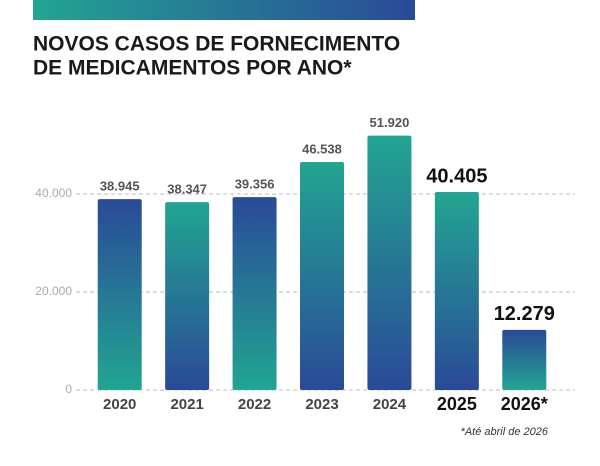 This screenshot has width=600, height=466. I want to click on y-tick-label: 0, so click(68, 389).